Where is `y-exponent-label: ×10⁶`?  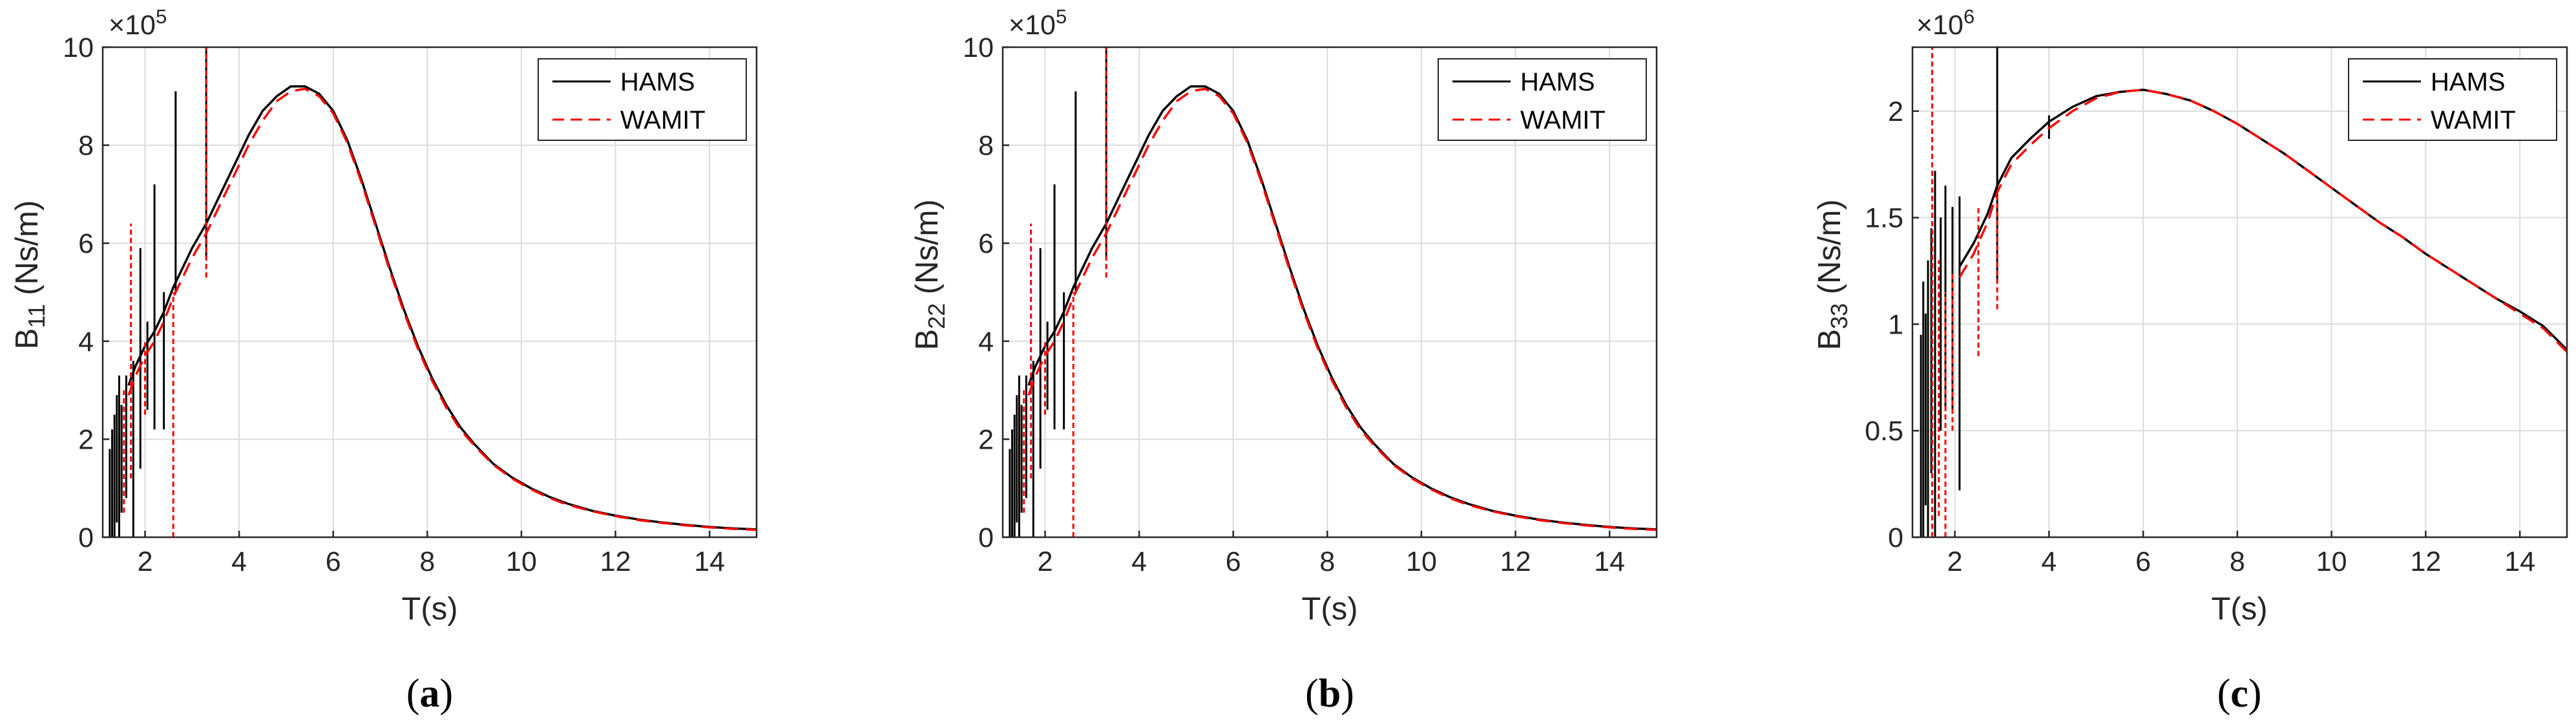 y-exponent-label: ×10⁶ is located at coordinates (1945, 23).